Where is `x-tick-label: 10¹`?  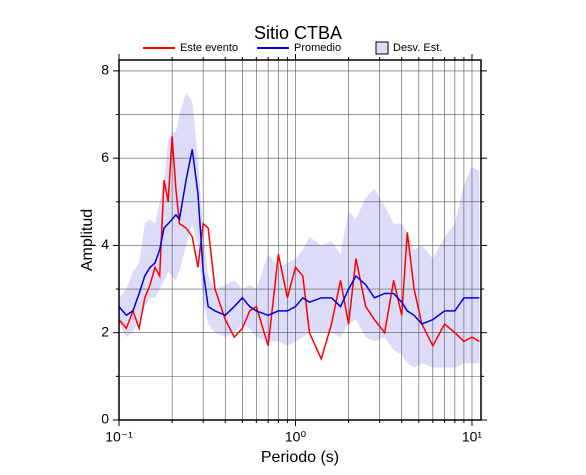 x-tick-label: 10¹ is located at coordinates (472, 437).